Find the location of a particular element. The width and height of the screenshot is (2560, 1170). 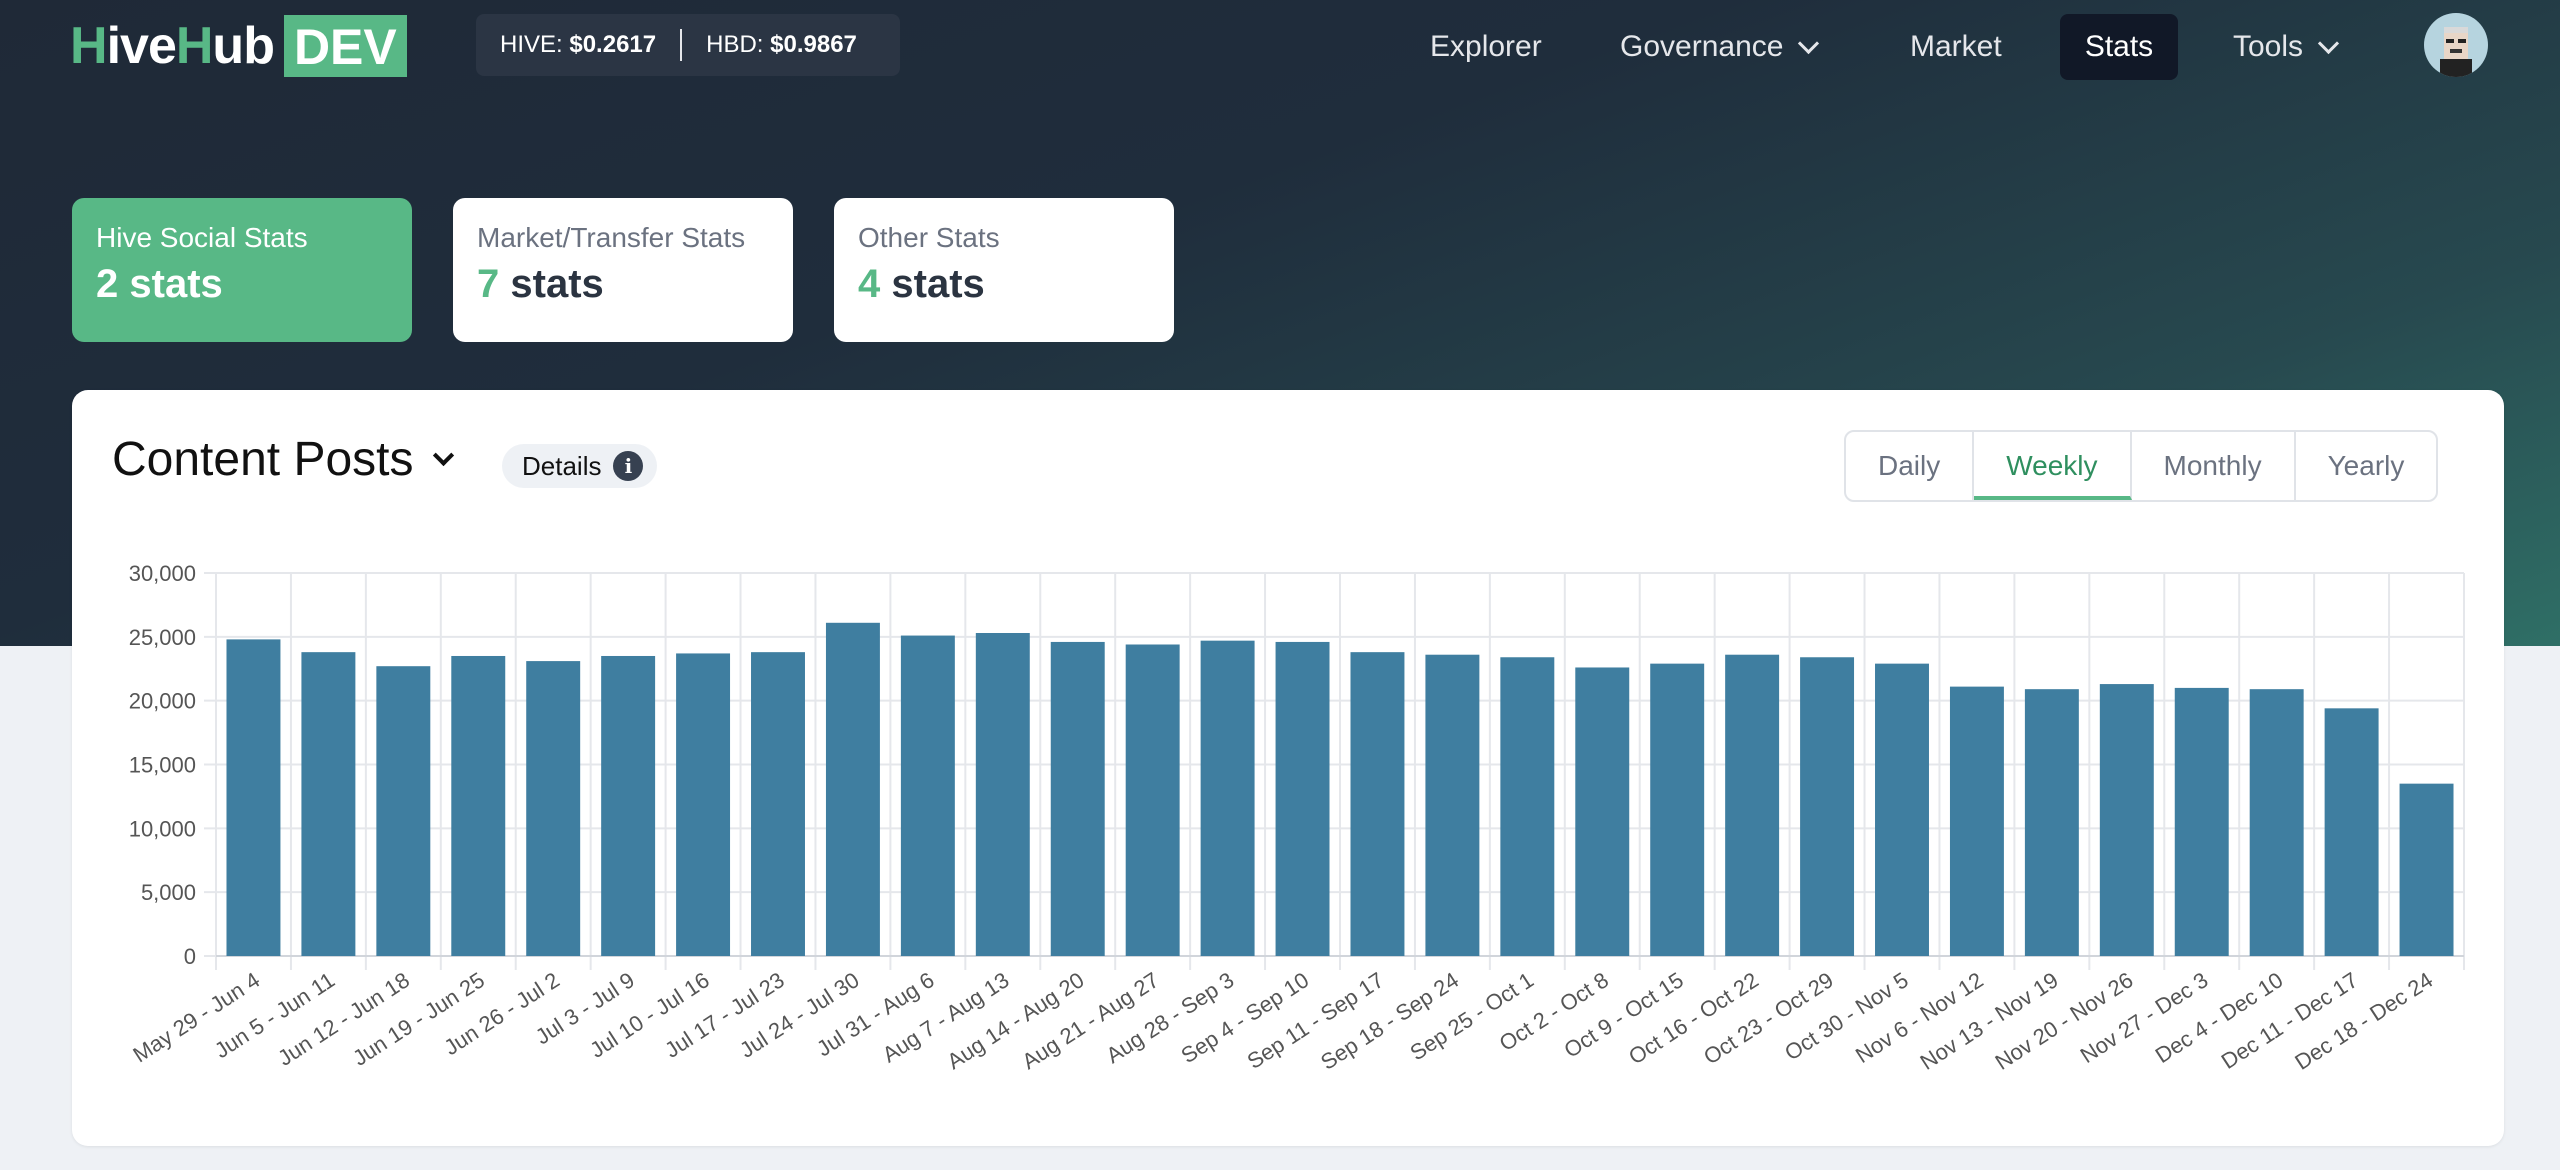

x-tick-label: Dec 18 - Dec 24 is located at coordinates (2363, 1021).